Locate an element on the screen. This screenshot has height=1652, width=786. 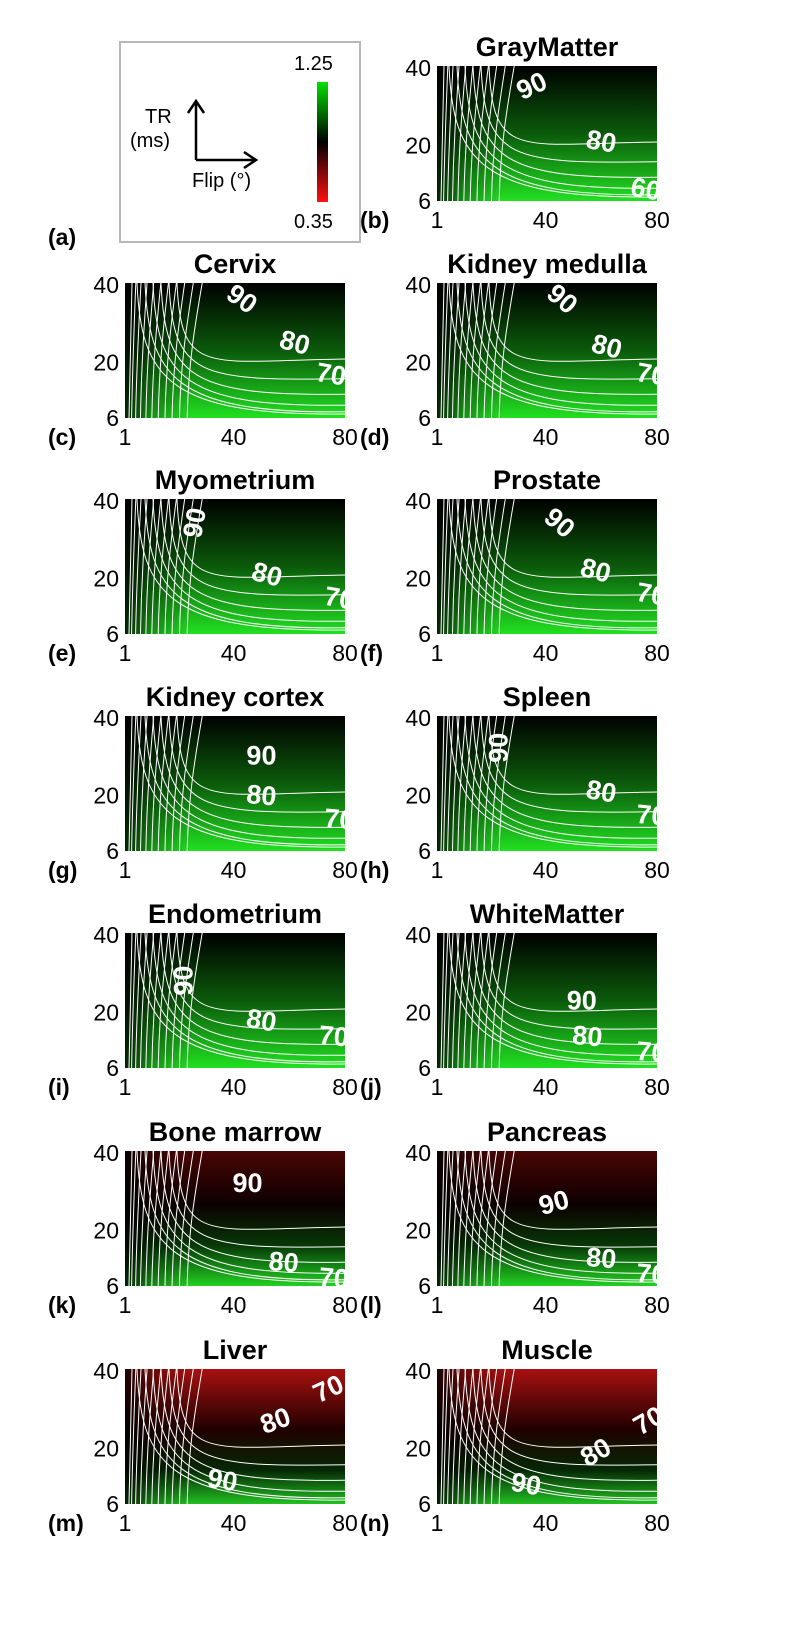
panel-label: (f) is located at coordinates (371, 653).